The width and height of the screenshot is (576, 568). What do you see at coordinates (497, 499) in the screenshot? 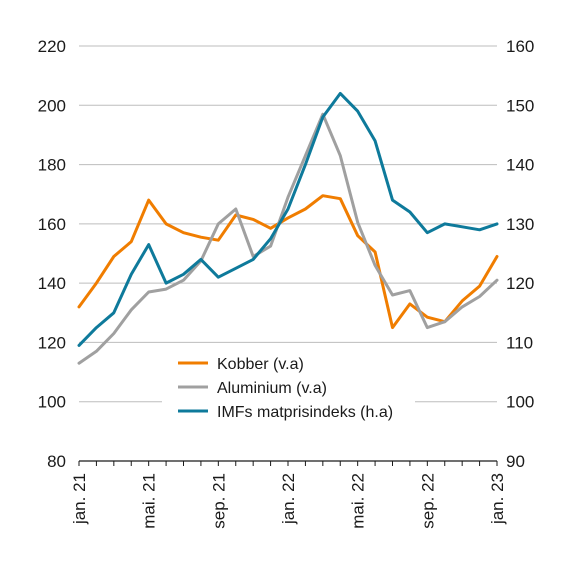
I see `x-tick-label: jan. 23` at bounding box center [497, 499].